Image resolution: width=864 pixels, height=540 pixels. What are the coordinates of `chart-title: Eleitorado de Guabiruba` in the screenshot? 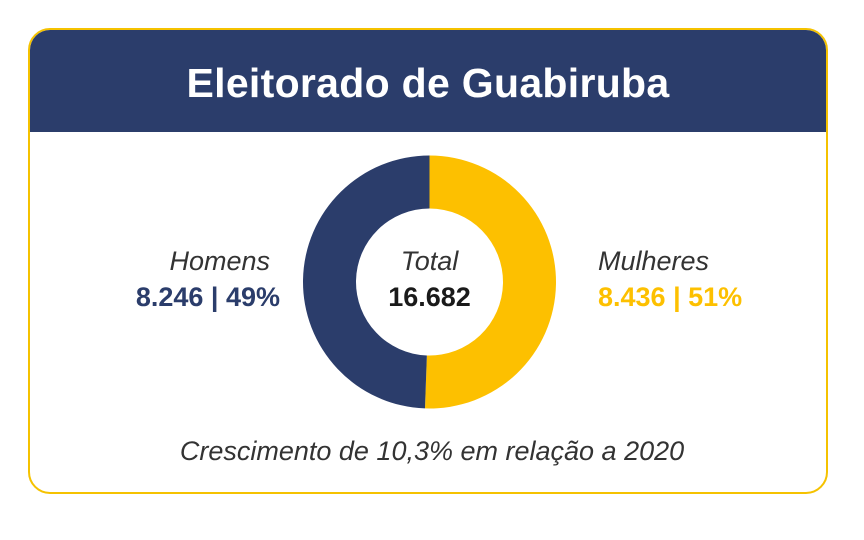 It's located at (428, 82).